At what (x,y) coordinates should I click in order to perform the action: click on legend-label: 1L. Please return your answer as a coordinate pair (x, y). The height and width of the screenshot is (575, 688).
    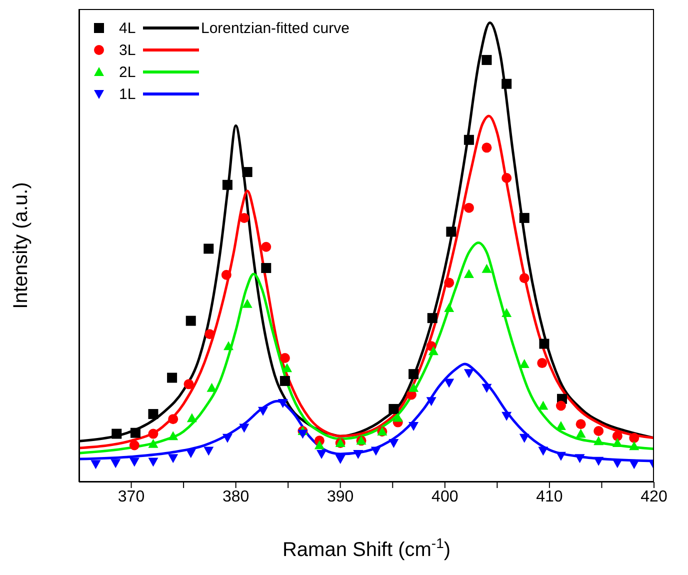
    Looking at the image, I should click on (128, 94).